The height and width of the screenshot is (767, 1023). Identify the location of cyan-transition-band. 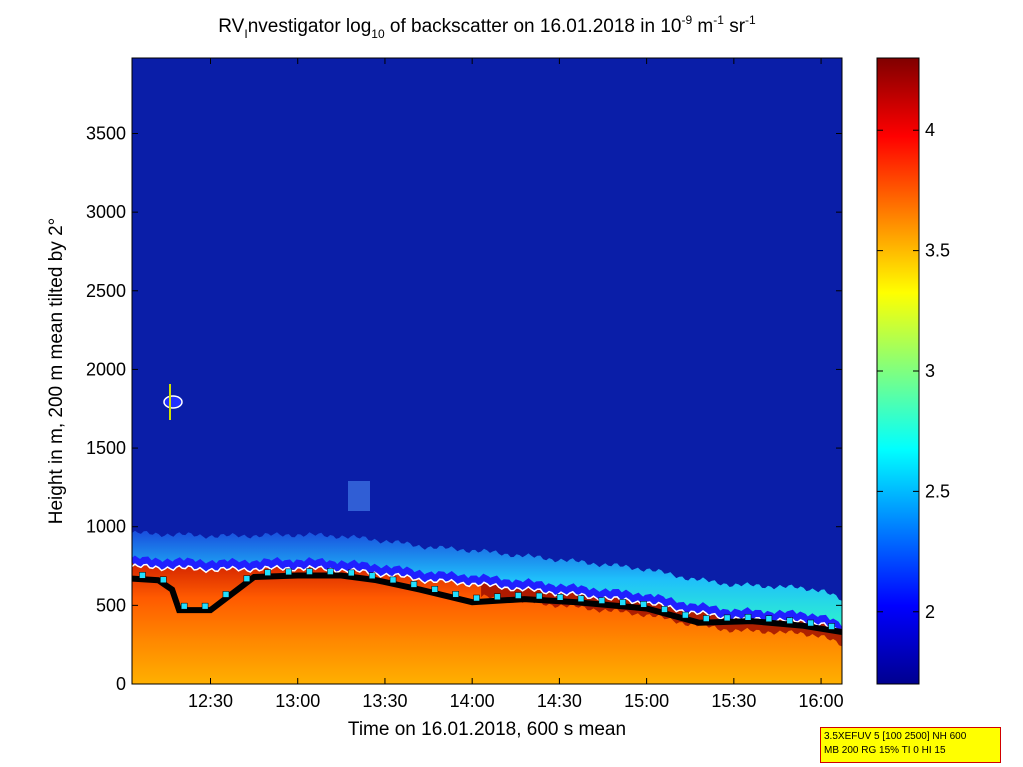
(487, 579).